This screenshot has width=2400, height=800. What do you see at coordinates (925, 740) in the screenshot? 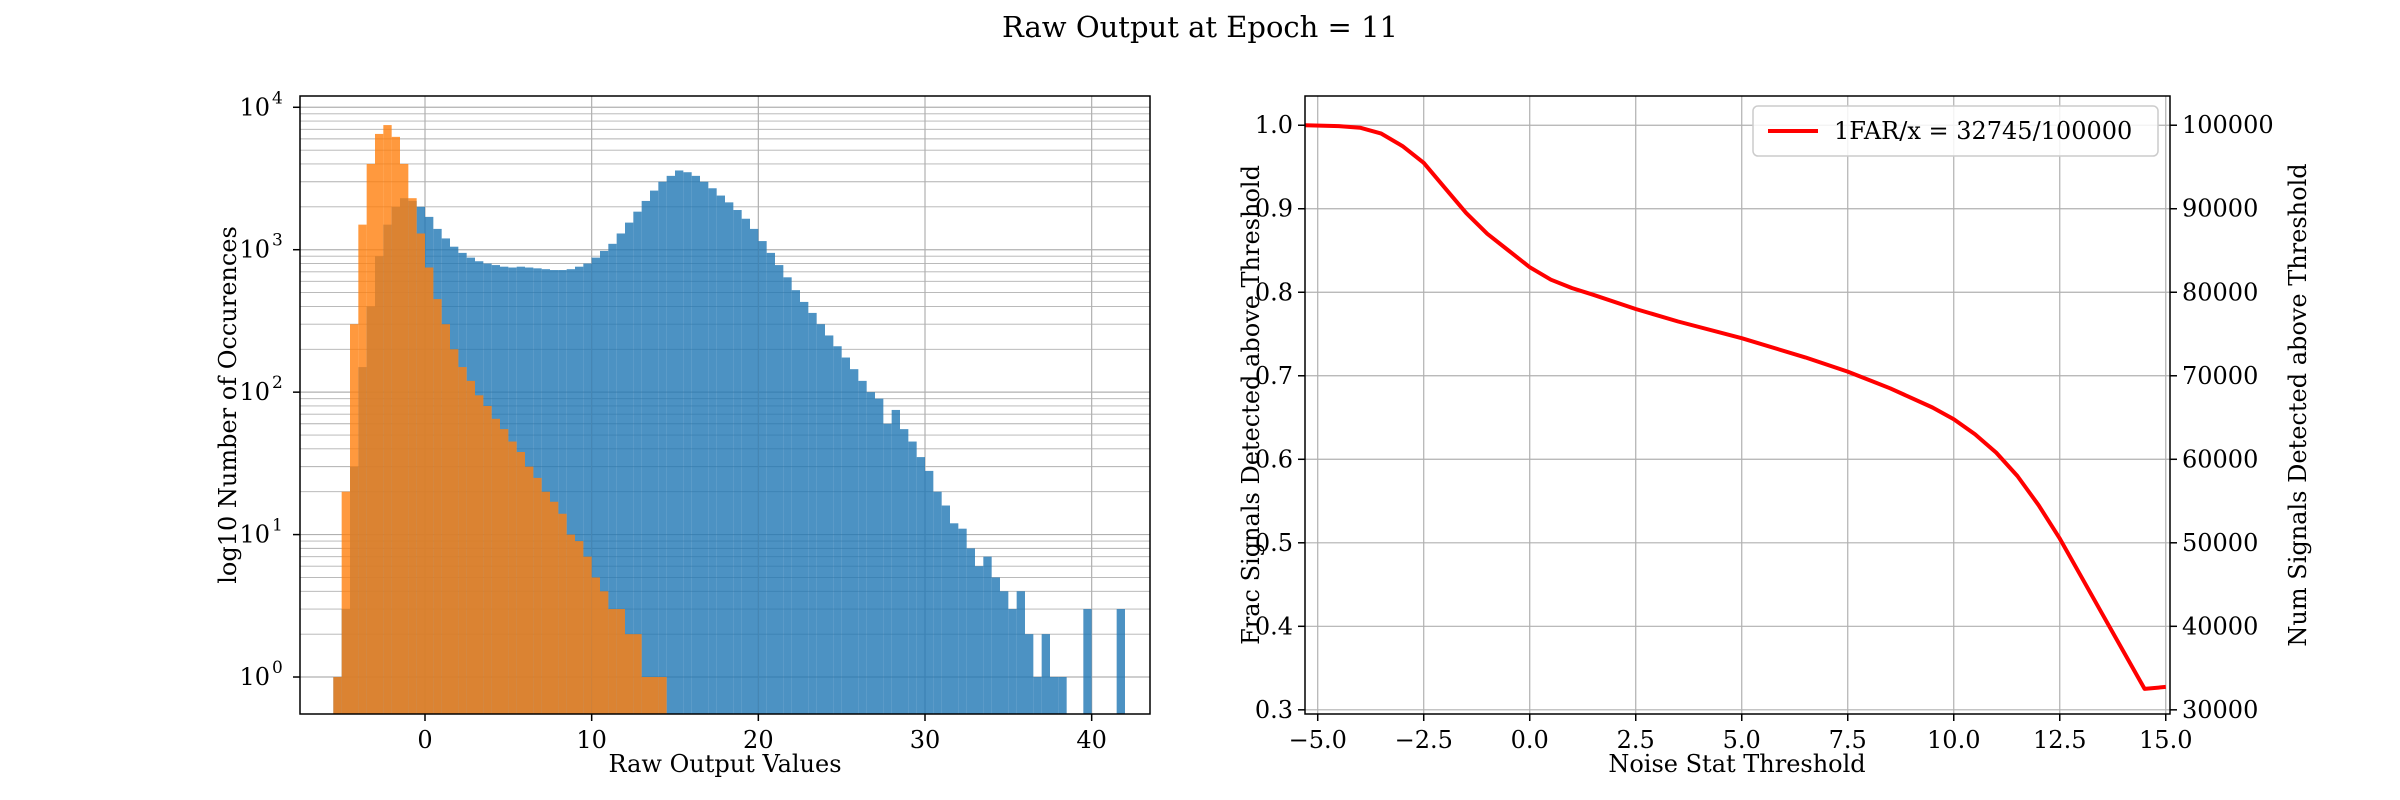
I see `x-tick-label: 30` at bounding box center [925, 740].